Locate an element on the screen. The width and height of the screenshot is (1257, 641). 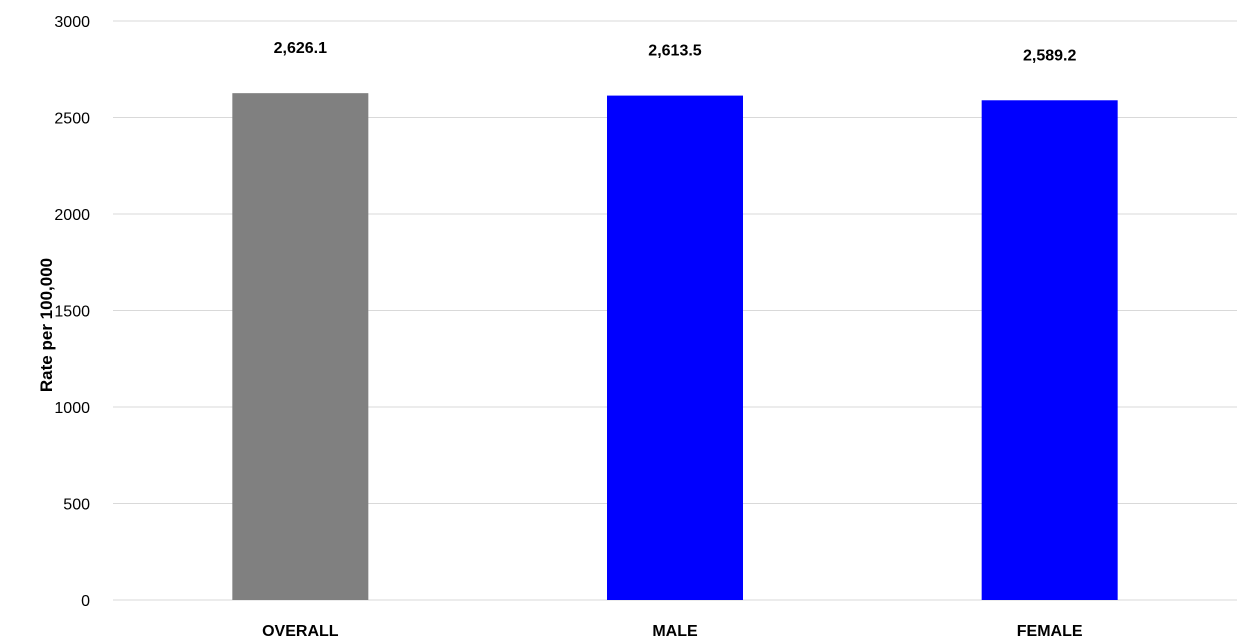
data-labels: 2,626.1 2,613.5 2,589.2 is located at coordinates (675, 52).